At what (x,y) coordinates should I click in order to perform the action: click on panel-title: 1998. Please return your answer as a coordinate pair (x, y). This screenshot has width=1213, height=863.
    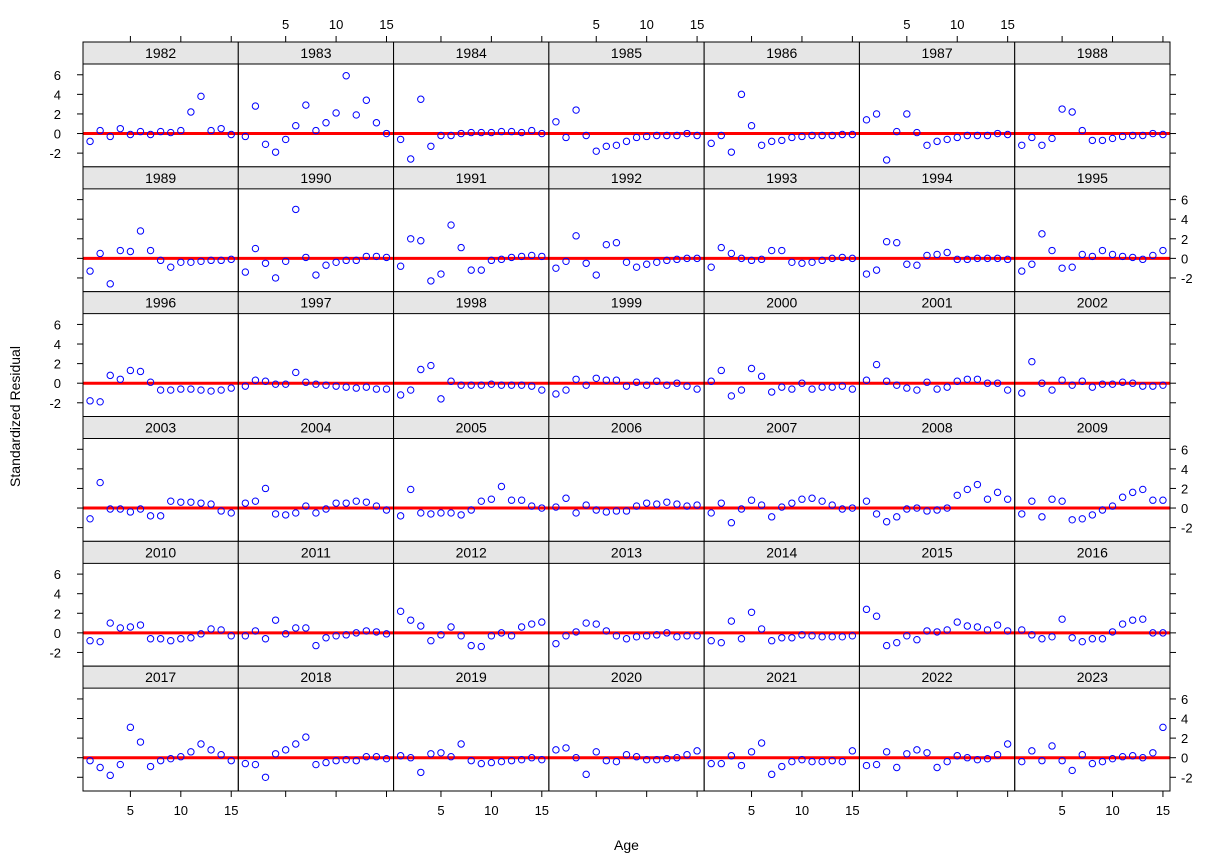
    Looking at the image, I should click on (471, 303).